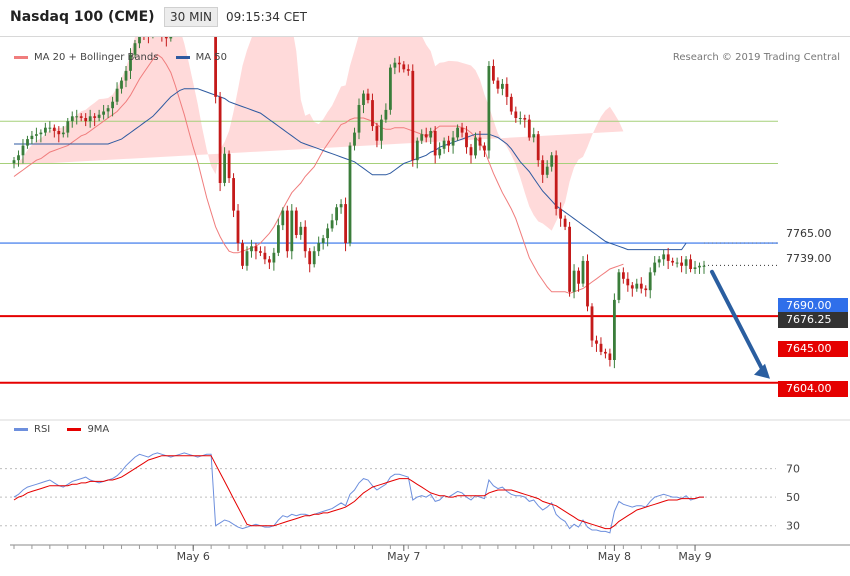  I want to click on level-label-7739: 7739.00, so click(813, 259).